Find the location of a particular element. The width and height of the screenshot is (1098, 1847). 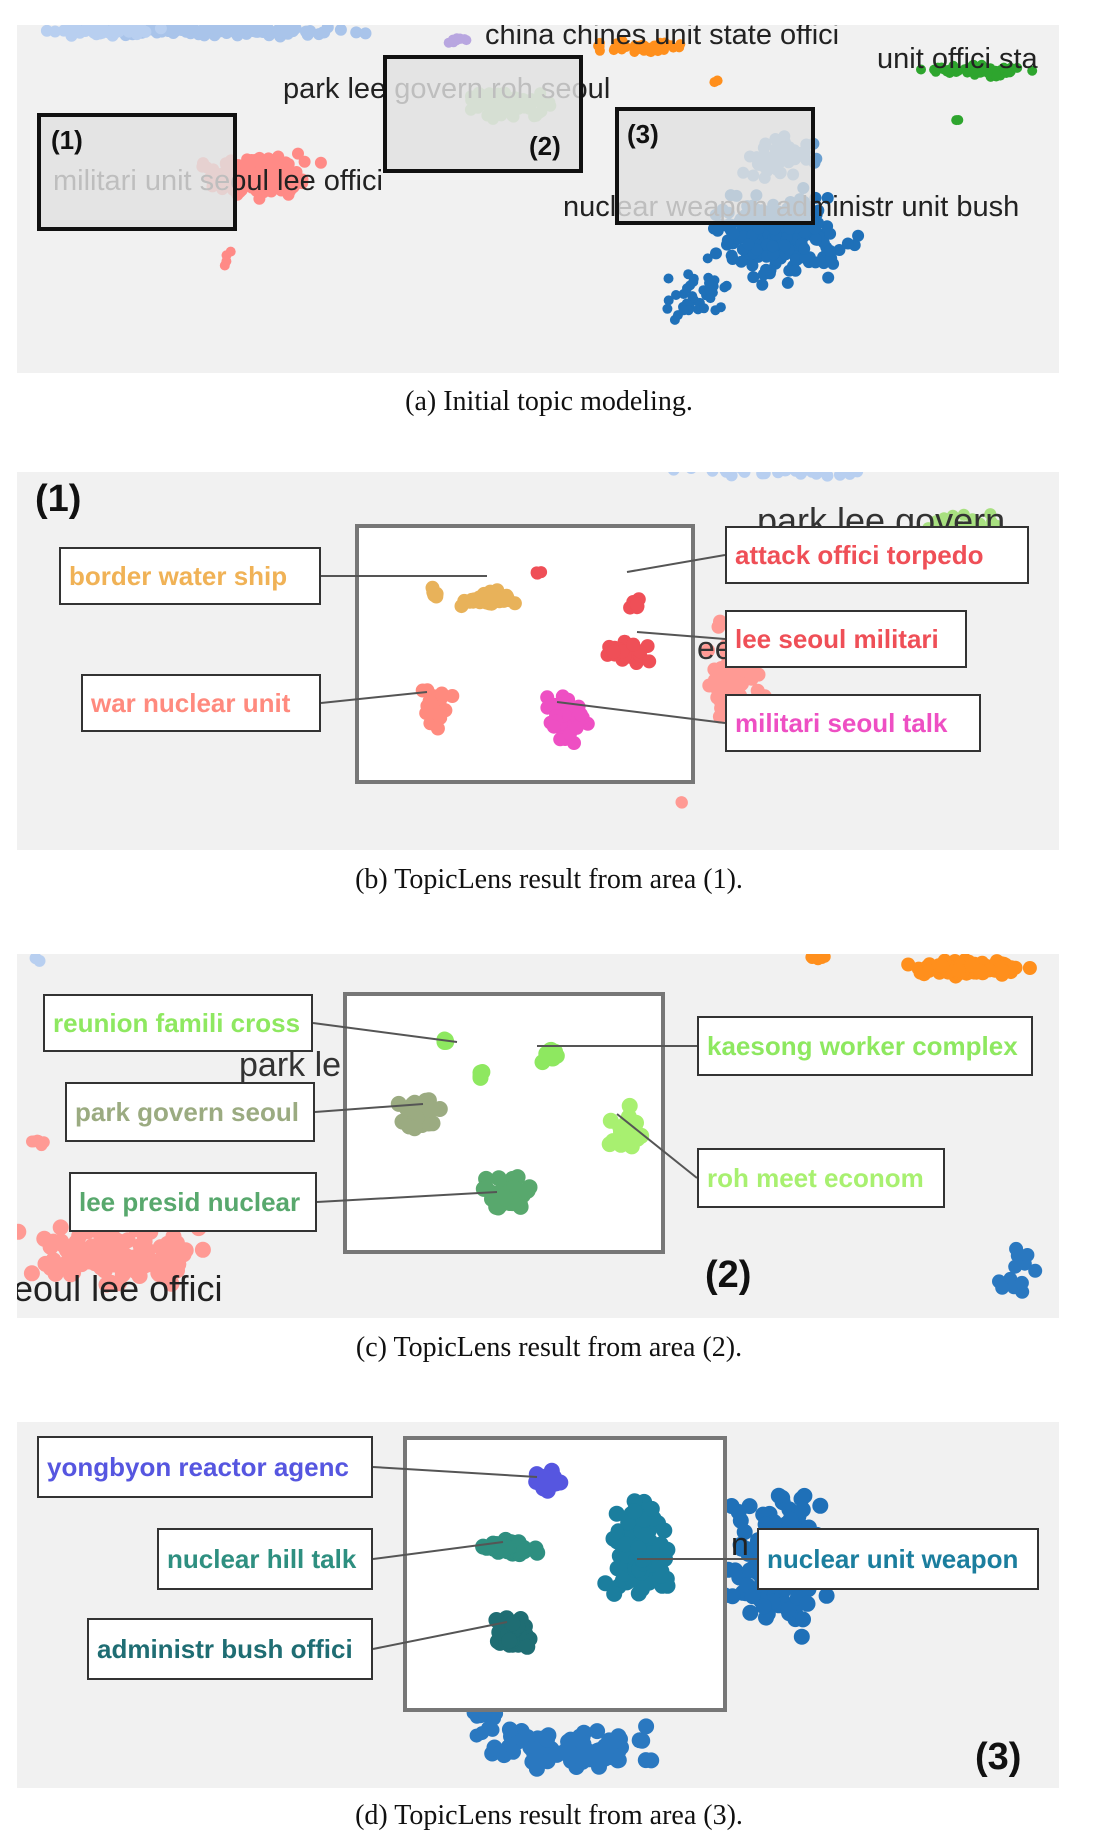

topic-war-nuclear-unit: war nuclear unit is located at coordinates (201, 703).